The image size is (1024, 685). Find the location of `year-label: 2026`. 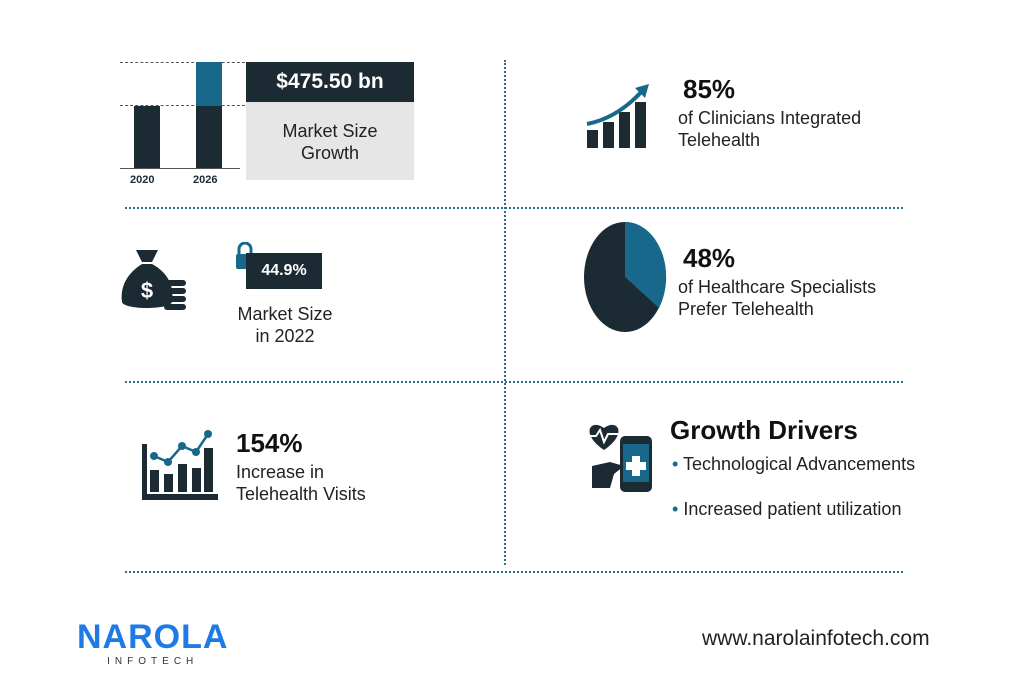

year-label: 2026 is located at coordinates (205, 180).